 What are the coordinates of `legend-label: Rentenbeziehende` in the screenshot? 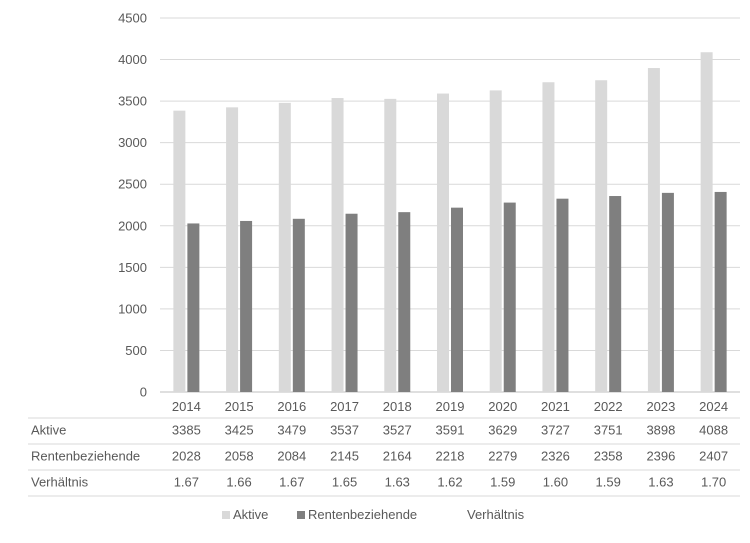 It's located at (362, 514).